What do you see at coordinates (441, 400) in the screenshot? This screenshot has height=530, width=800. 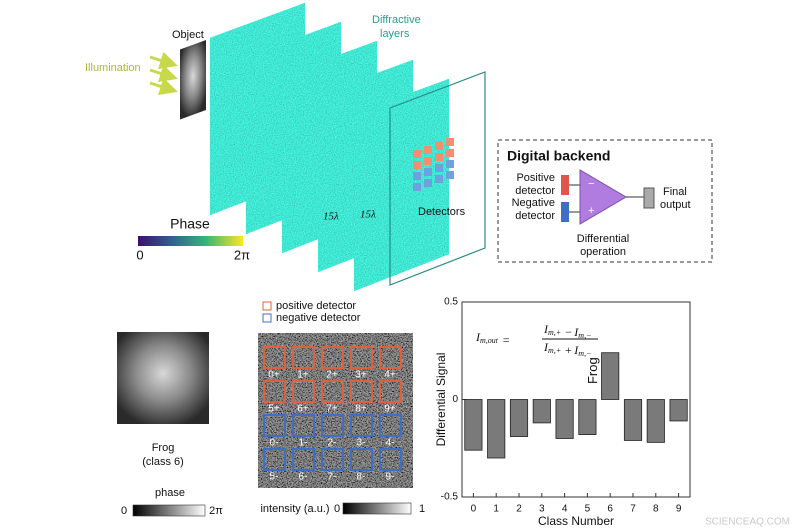 I see `y-axis-label: Differential Signal` at bounding box center [441, 400].